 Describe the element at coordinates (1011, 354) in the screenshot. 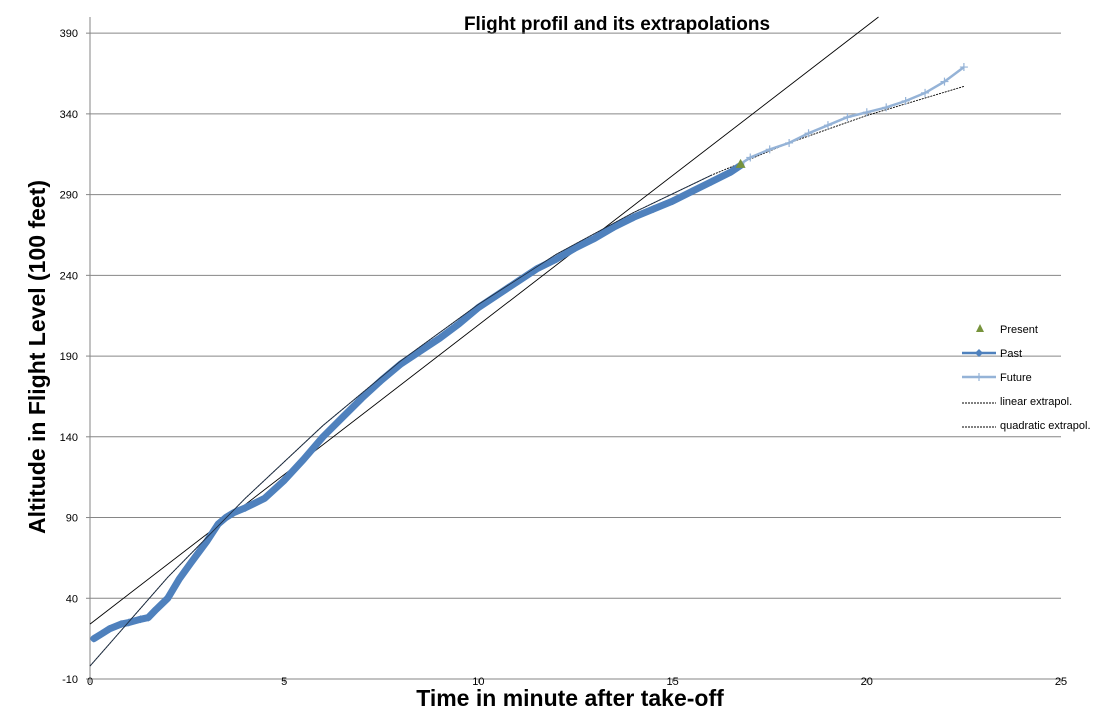

I see `legend-label: Past` at that location.